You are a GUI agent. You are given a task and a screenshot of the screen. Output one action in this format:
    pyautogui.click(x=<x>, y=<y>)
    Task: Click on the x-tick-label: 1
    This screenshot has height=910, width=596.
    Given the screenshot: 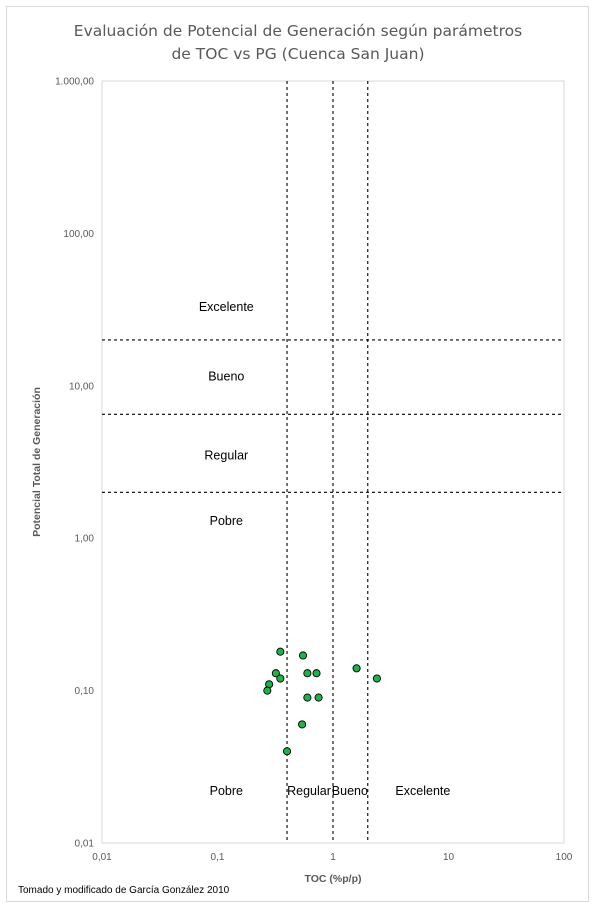 What is the action you would take?
    pyautogui.click(x=333, y=857)
    